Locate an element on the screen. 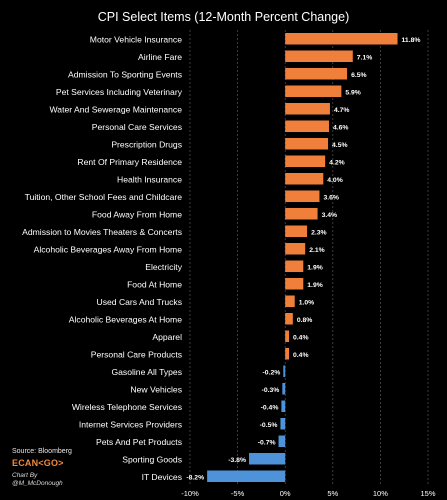 This screenshot has width=447, height=500. value-label: 4.2% is located at coordinates (337, 162).